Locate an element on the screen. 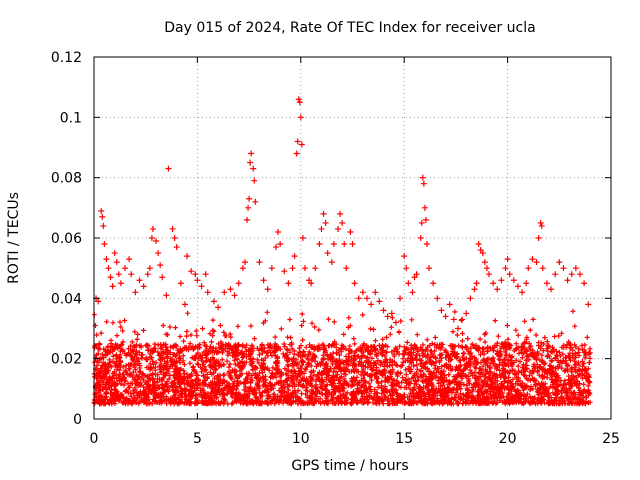 The height and width of the screenshot is (480, 640). y-tick-label-6: 0.12 is located at coordinates (66, 58).